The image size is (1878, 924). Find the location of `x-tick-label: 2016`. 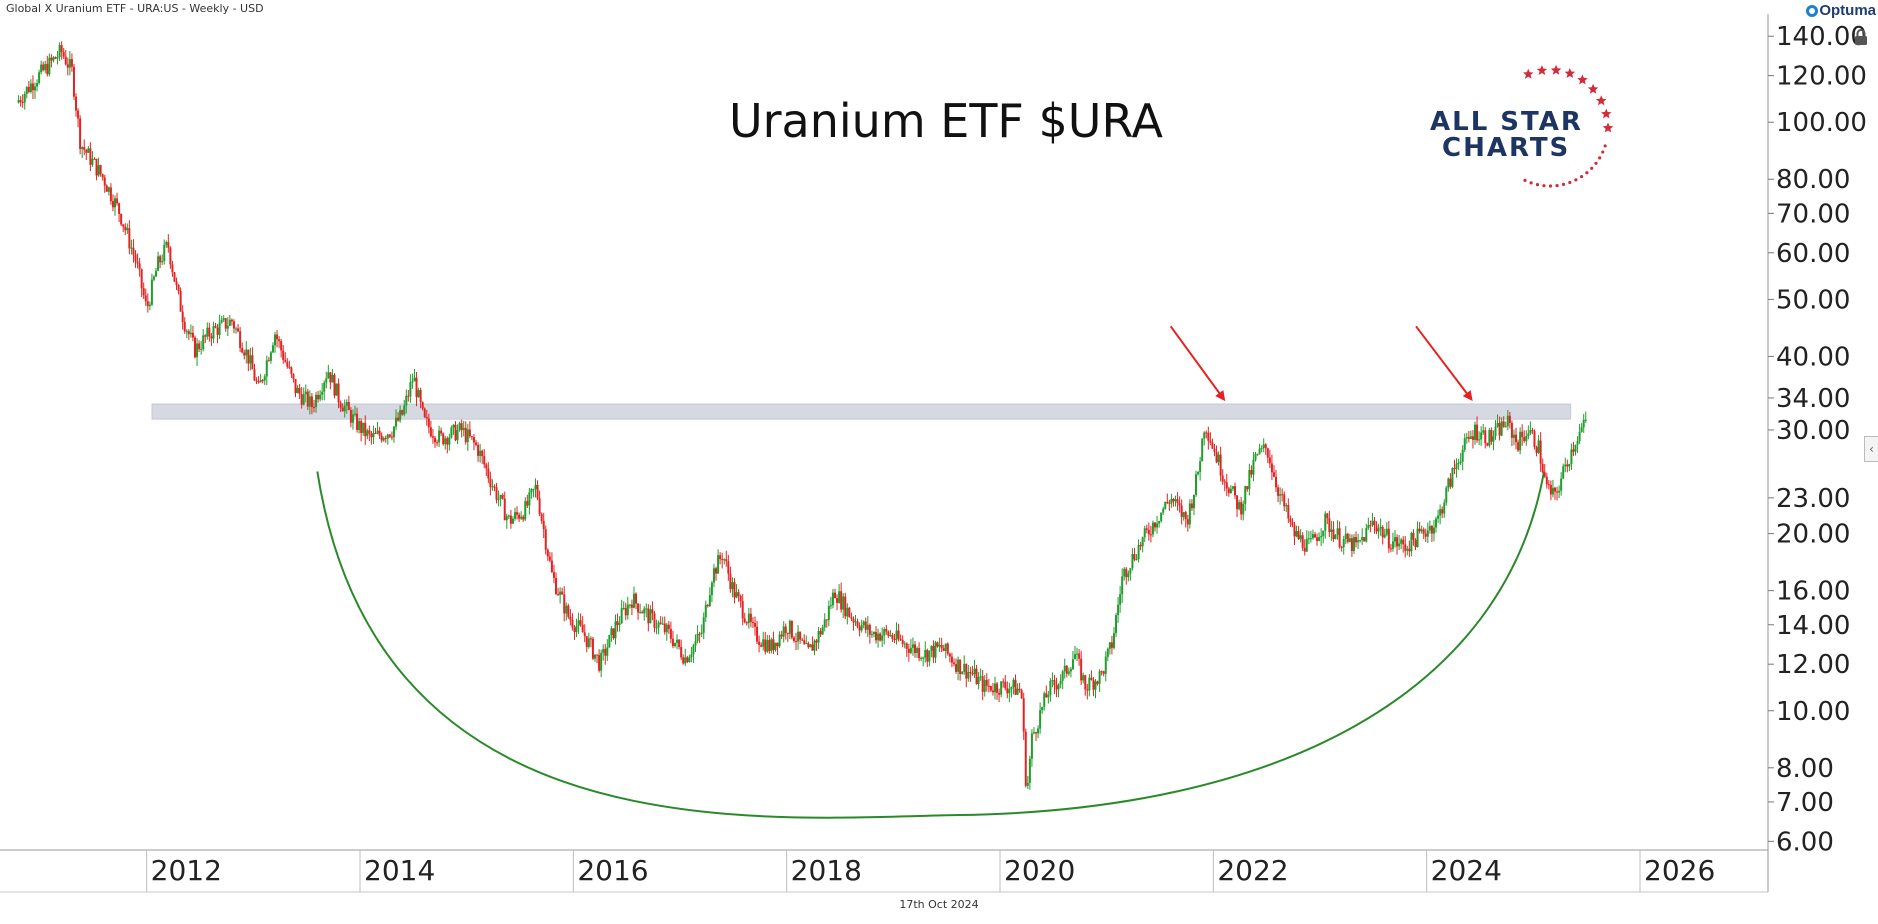

x-tick-label: 2016 is located at coordinates (612, 870).